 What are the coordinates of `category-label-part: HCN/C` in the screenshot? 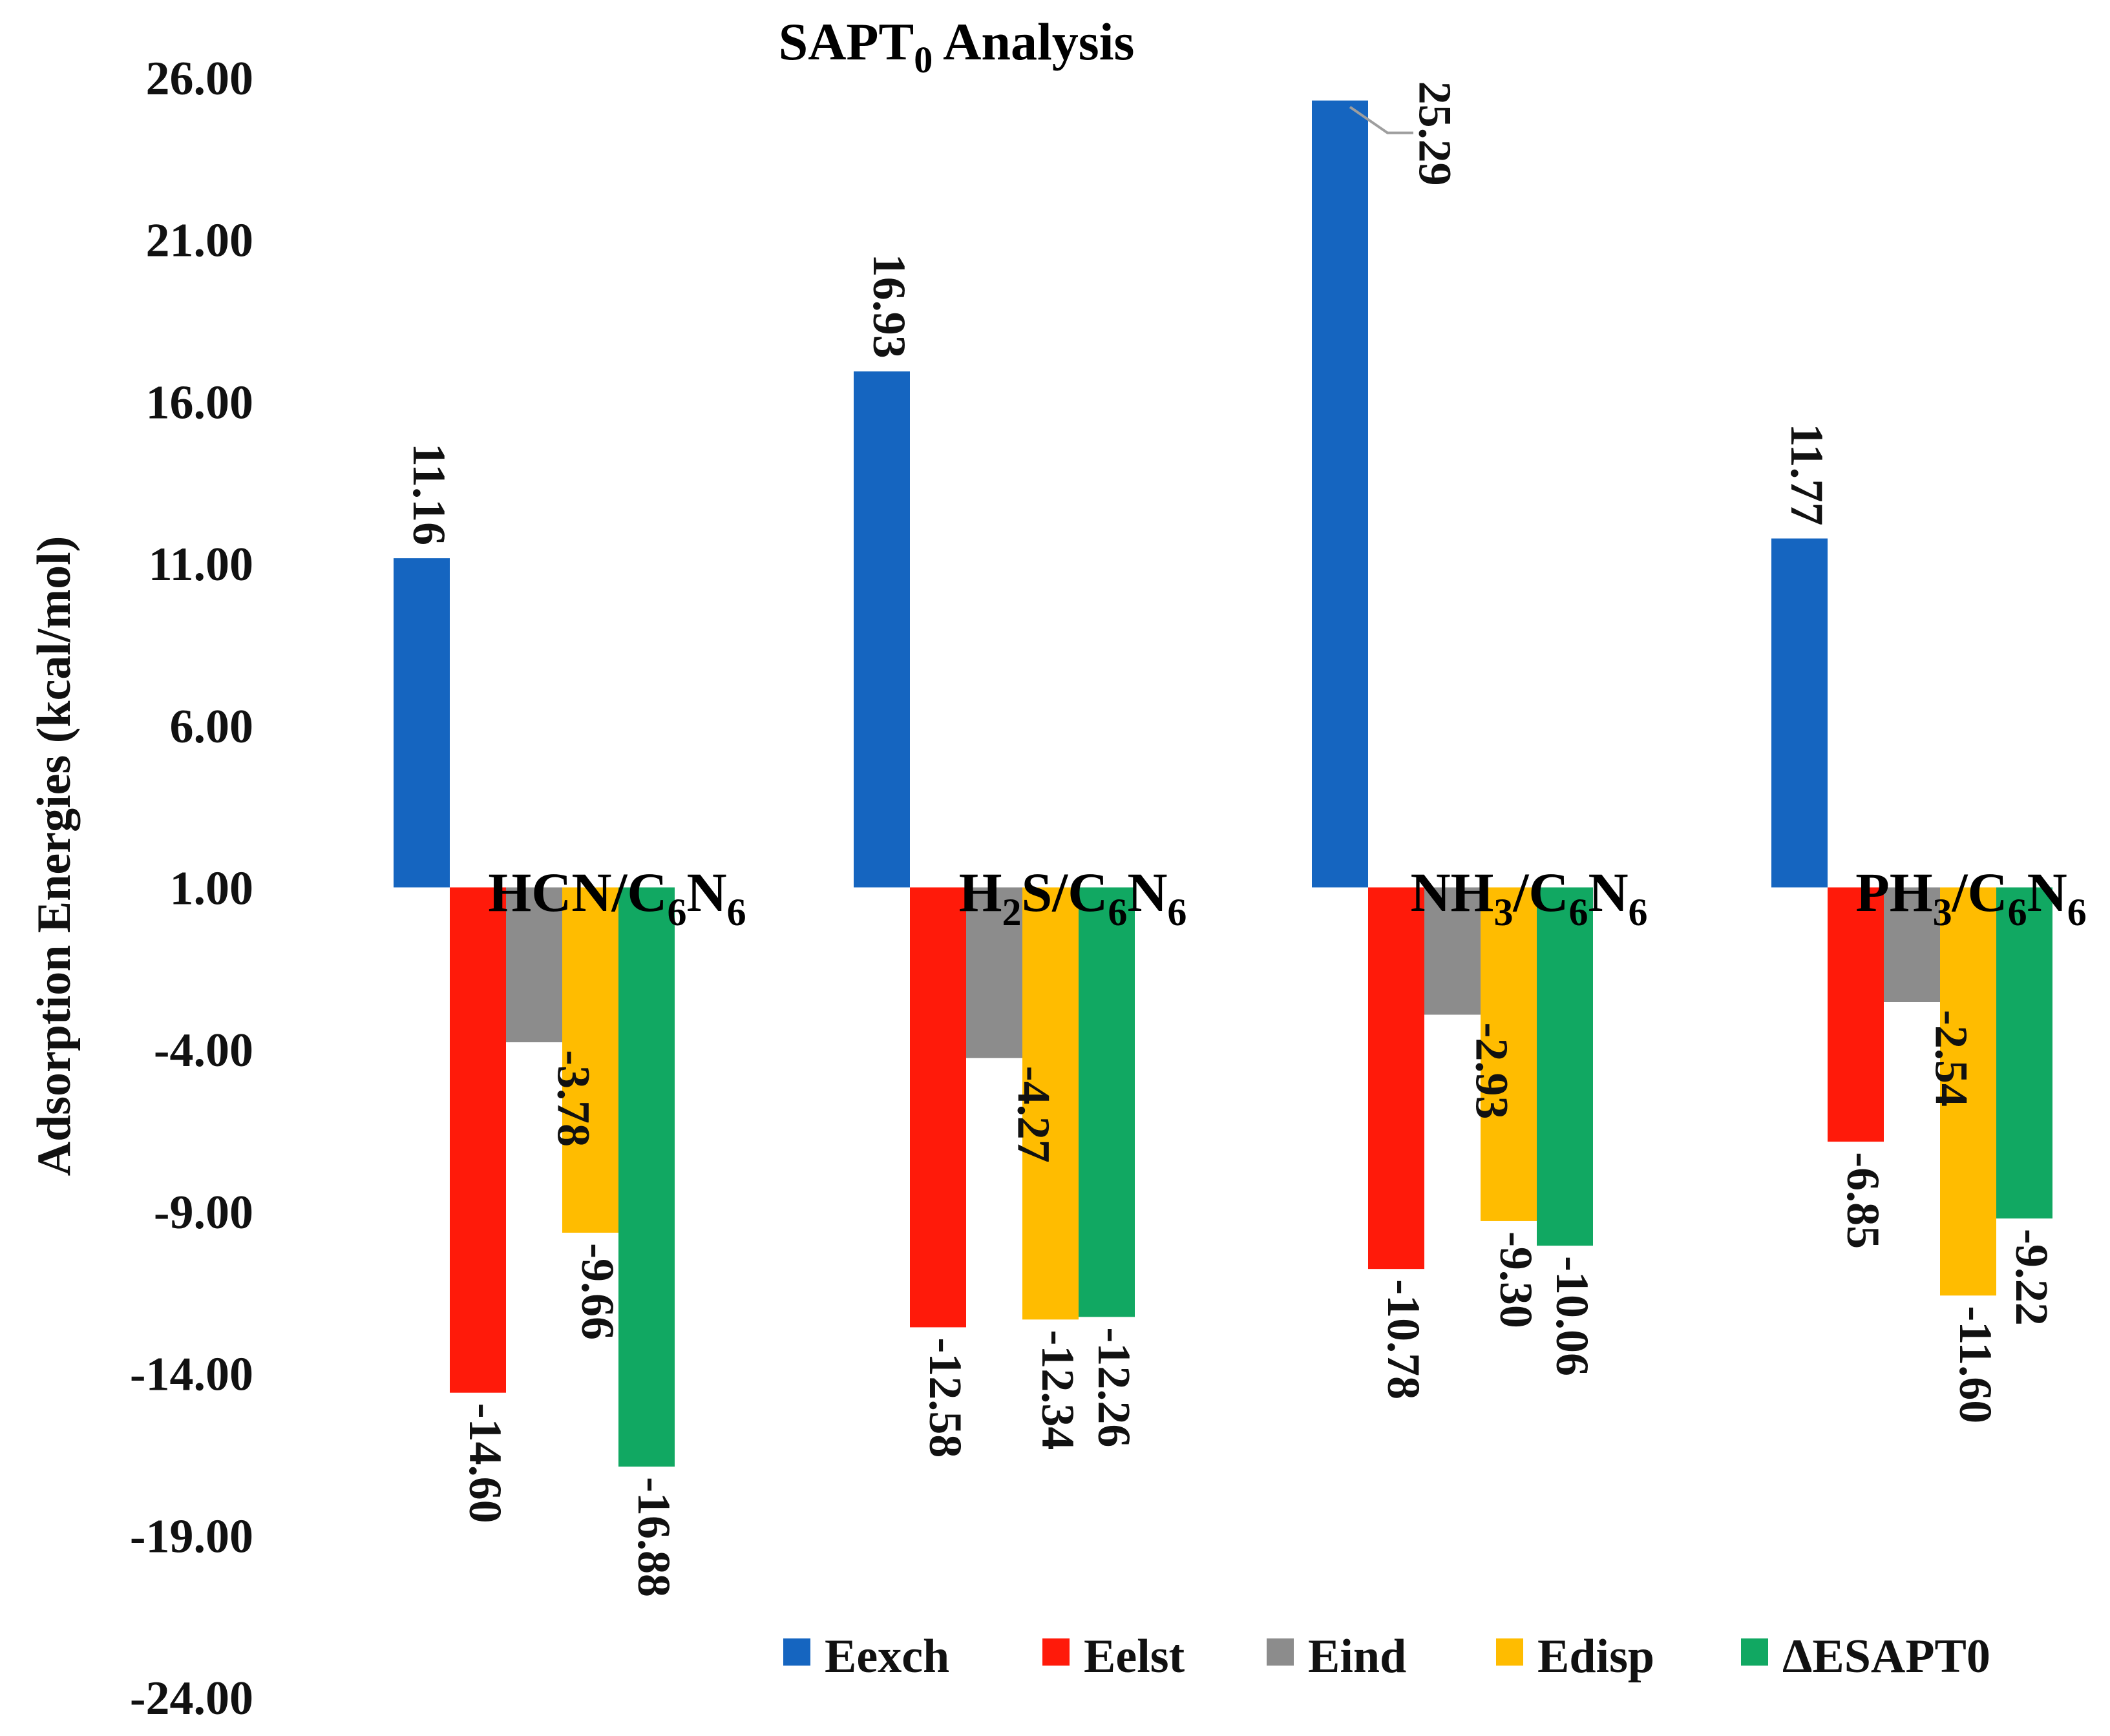 It's located at (577, 892).